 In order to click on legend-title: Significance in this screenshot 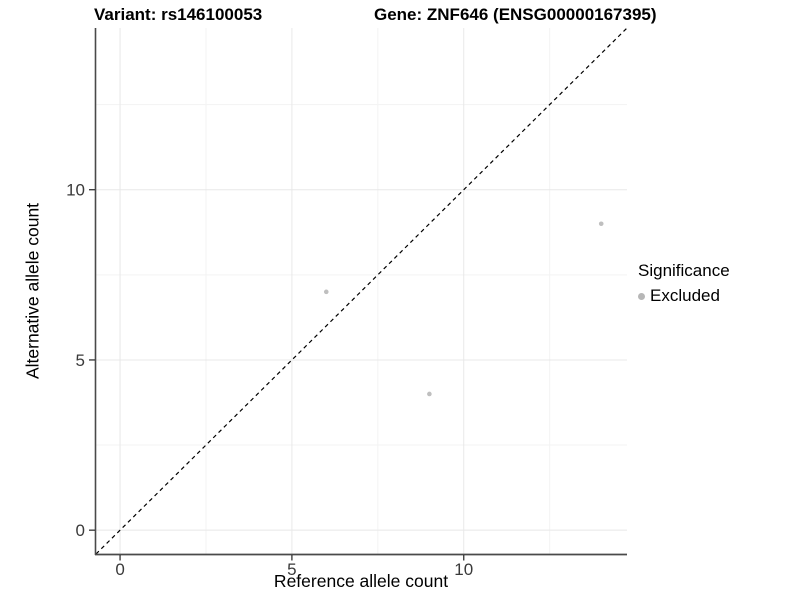, I will do `click(684, 270)`.